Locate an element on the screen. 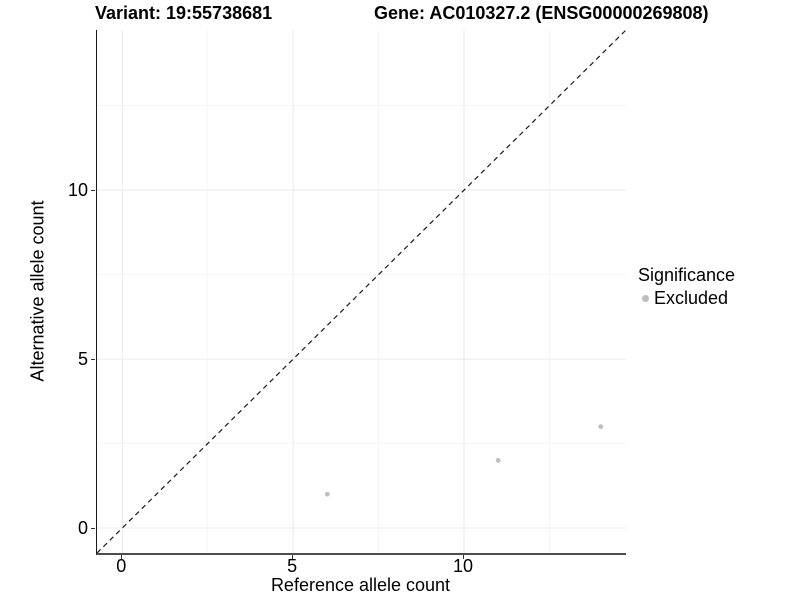 Image resolution: width=800 pixels, height=600 pixels. y-axis-title: Alternative allele count is located at coordinates (37, 291).